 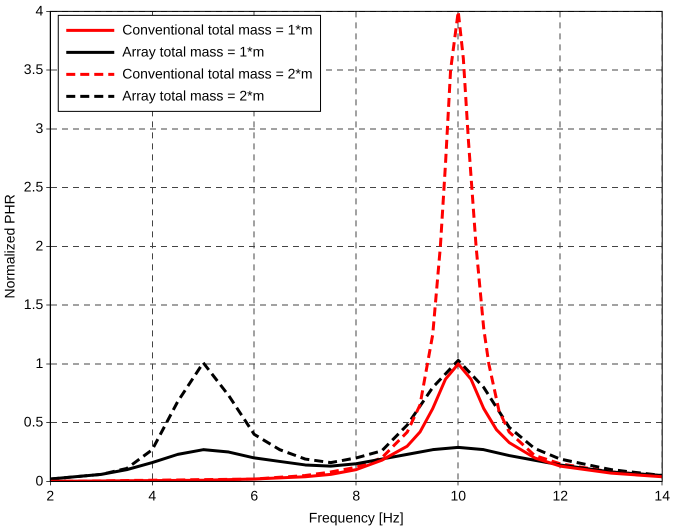 What do you see at coordinates (458, 496) in the screenshot?
I see `x-tick-label: 10` at bounding box center [458, 496].